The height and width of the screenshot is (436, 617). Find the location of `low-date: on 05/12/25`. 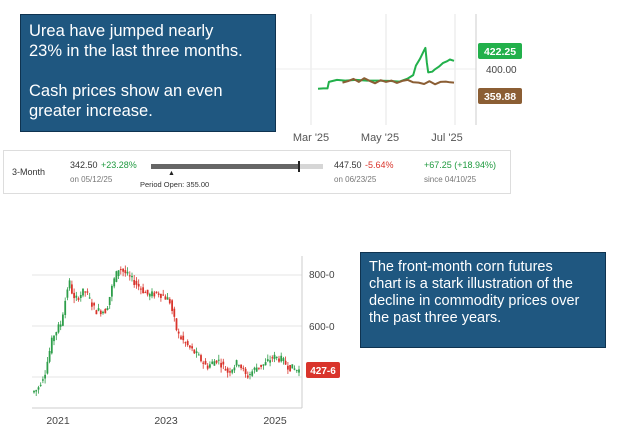

low-date: on 05/12/25 is located at coordinates (91, 179).